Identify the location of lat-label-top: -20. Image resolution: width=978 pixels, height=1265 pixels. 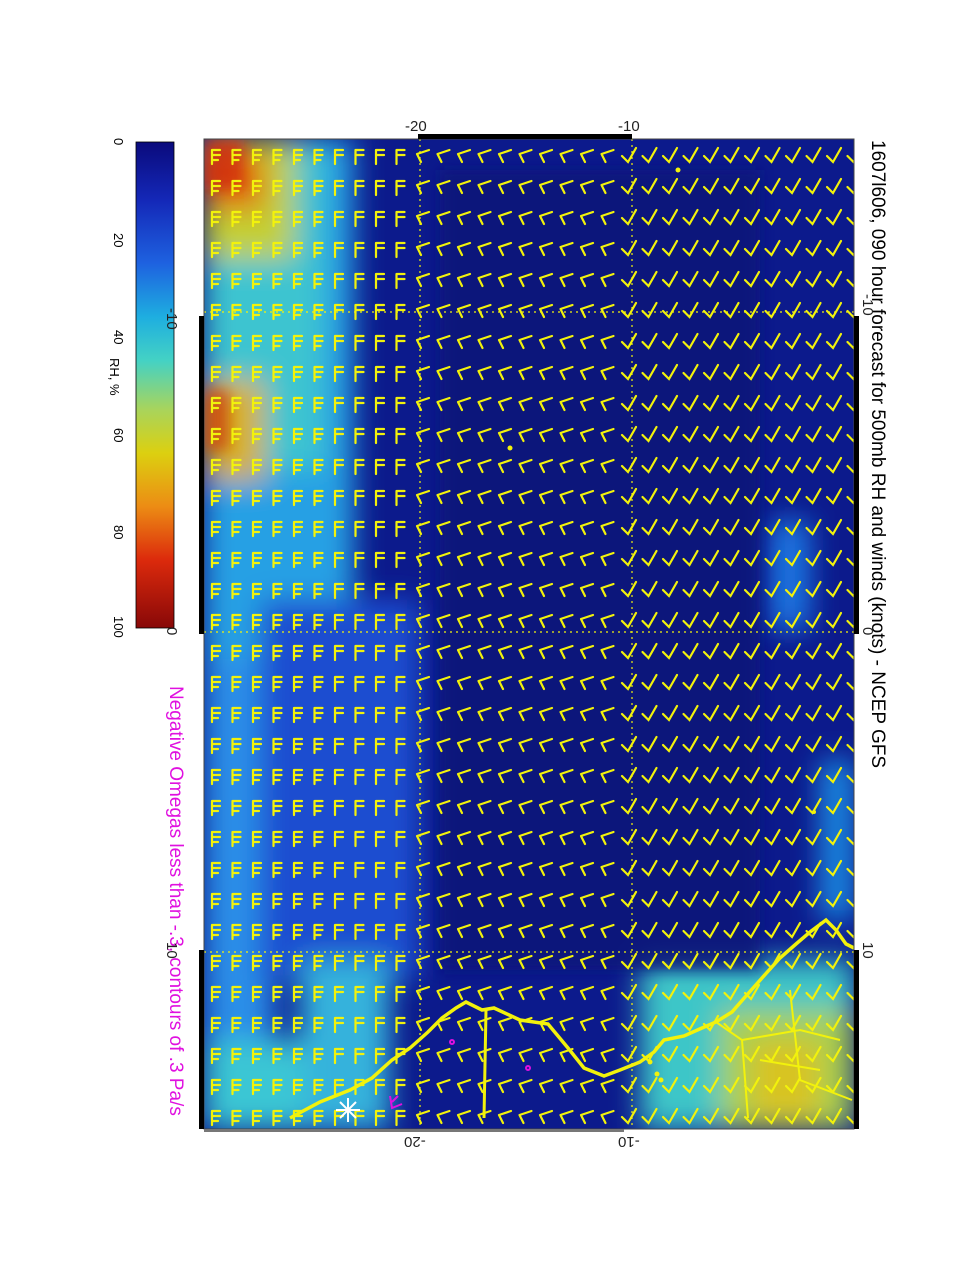
(416, 126).